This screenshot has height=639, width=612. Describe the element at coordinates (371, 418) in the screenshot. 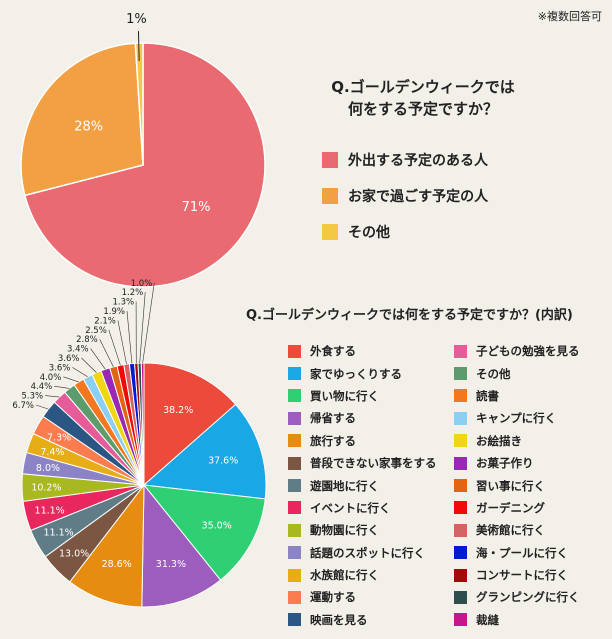

I see `chart2-legend-item: 帰省する` at that location.